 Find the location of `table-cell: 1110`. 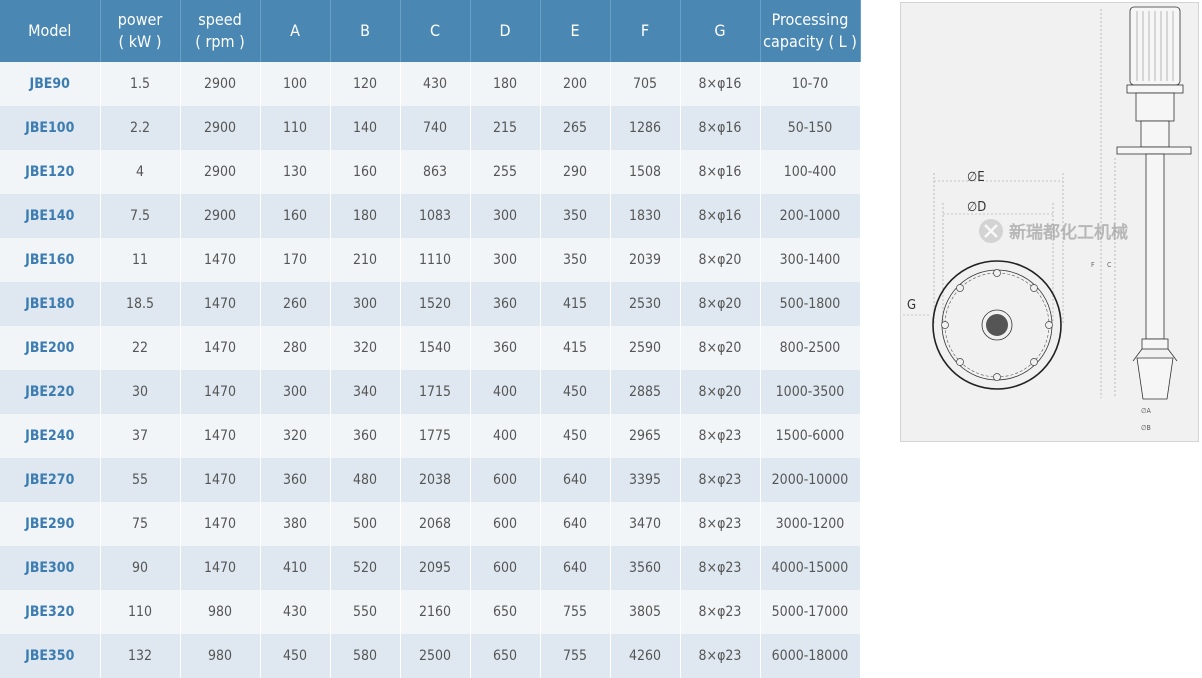

table-cell: 1110 is located at coordinates (435, 260).